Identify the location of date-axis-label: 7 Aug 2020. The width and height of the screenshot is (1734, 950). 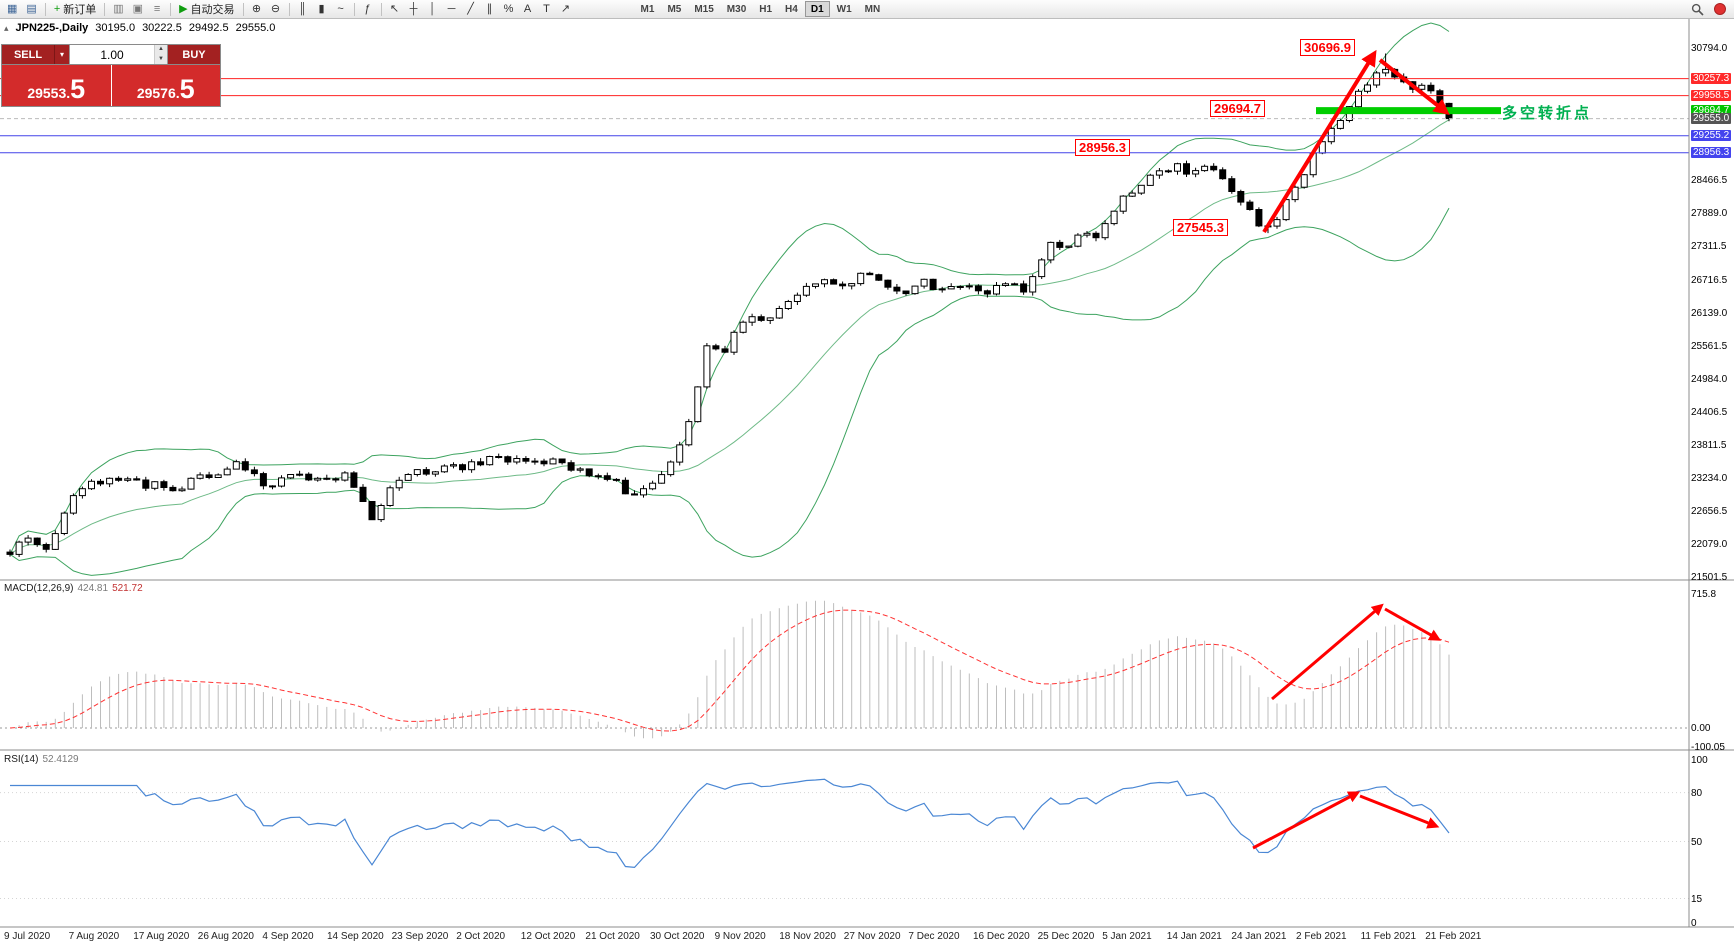
(94, 936).